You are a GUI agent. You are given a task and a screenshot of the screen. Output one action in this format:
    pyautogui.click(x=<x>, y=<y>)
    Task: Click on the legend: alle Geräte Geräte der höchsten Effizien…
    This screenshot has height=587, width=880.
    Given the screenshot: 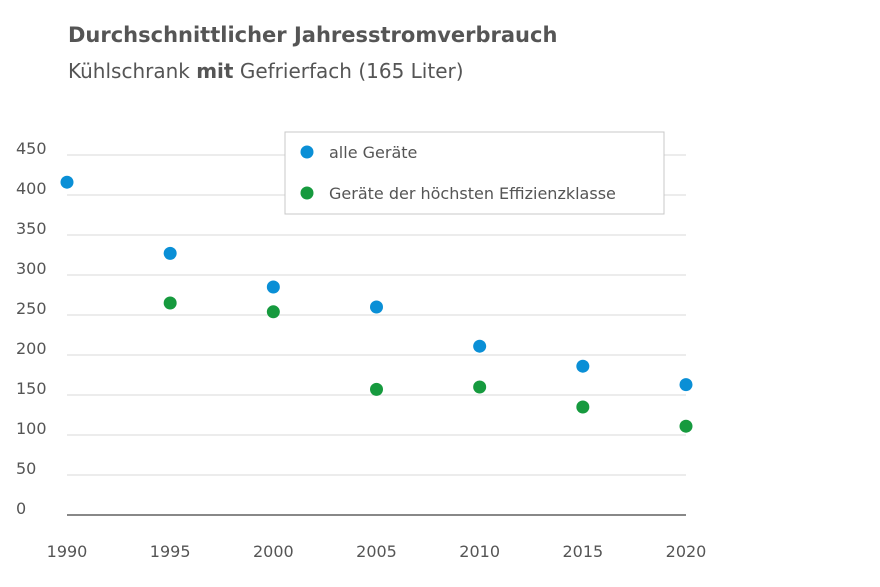 What is the action you would take?
    pyautogui.click(x=474, y=173)
    